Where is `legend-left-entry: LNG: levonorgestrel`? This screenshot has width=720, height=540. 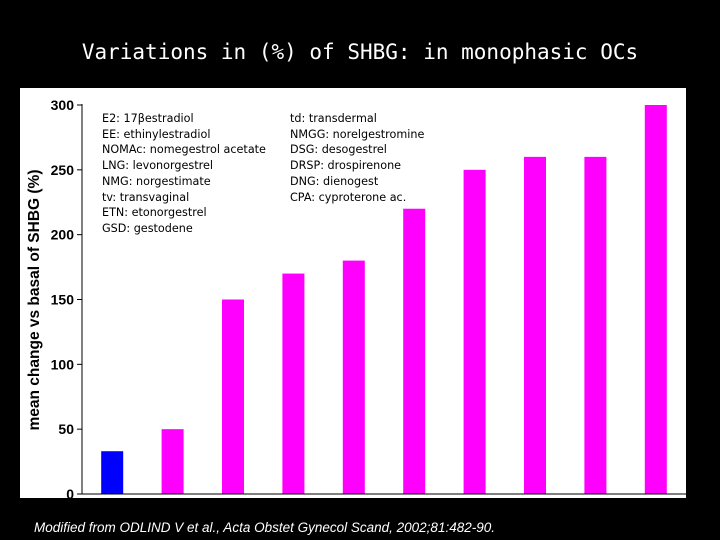
legend-left-entry: LNG: levonorgestrel is located at coordinates (157, 166).